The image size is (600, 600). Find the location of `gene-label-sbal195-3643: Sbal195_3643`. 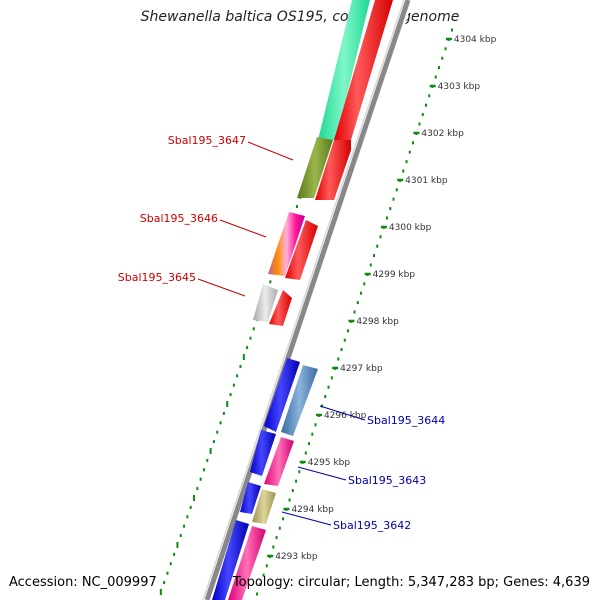

gene-label-sbal195-3643: Sbal195_3643 is located at coordinates (387, 480).